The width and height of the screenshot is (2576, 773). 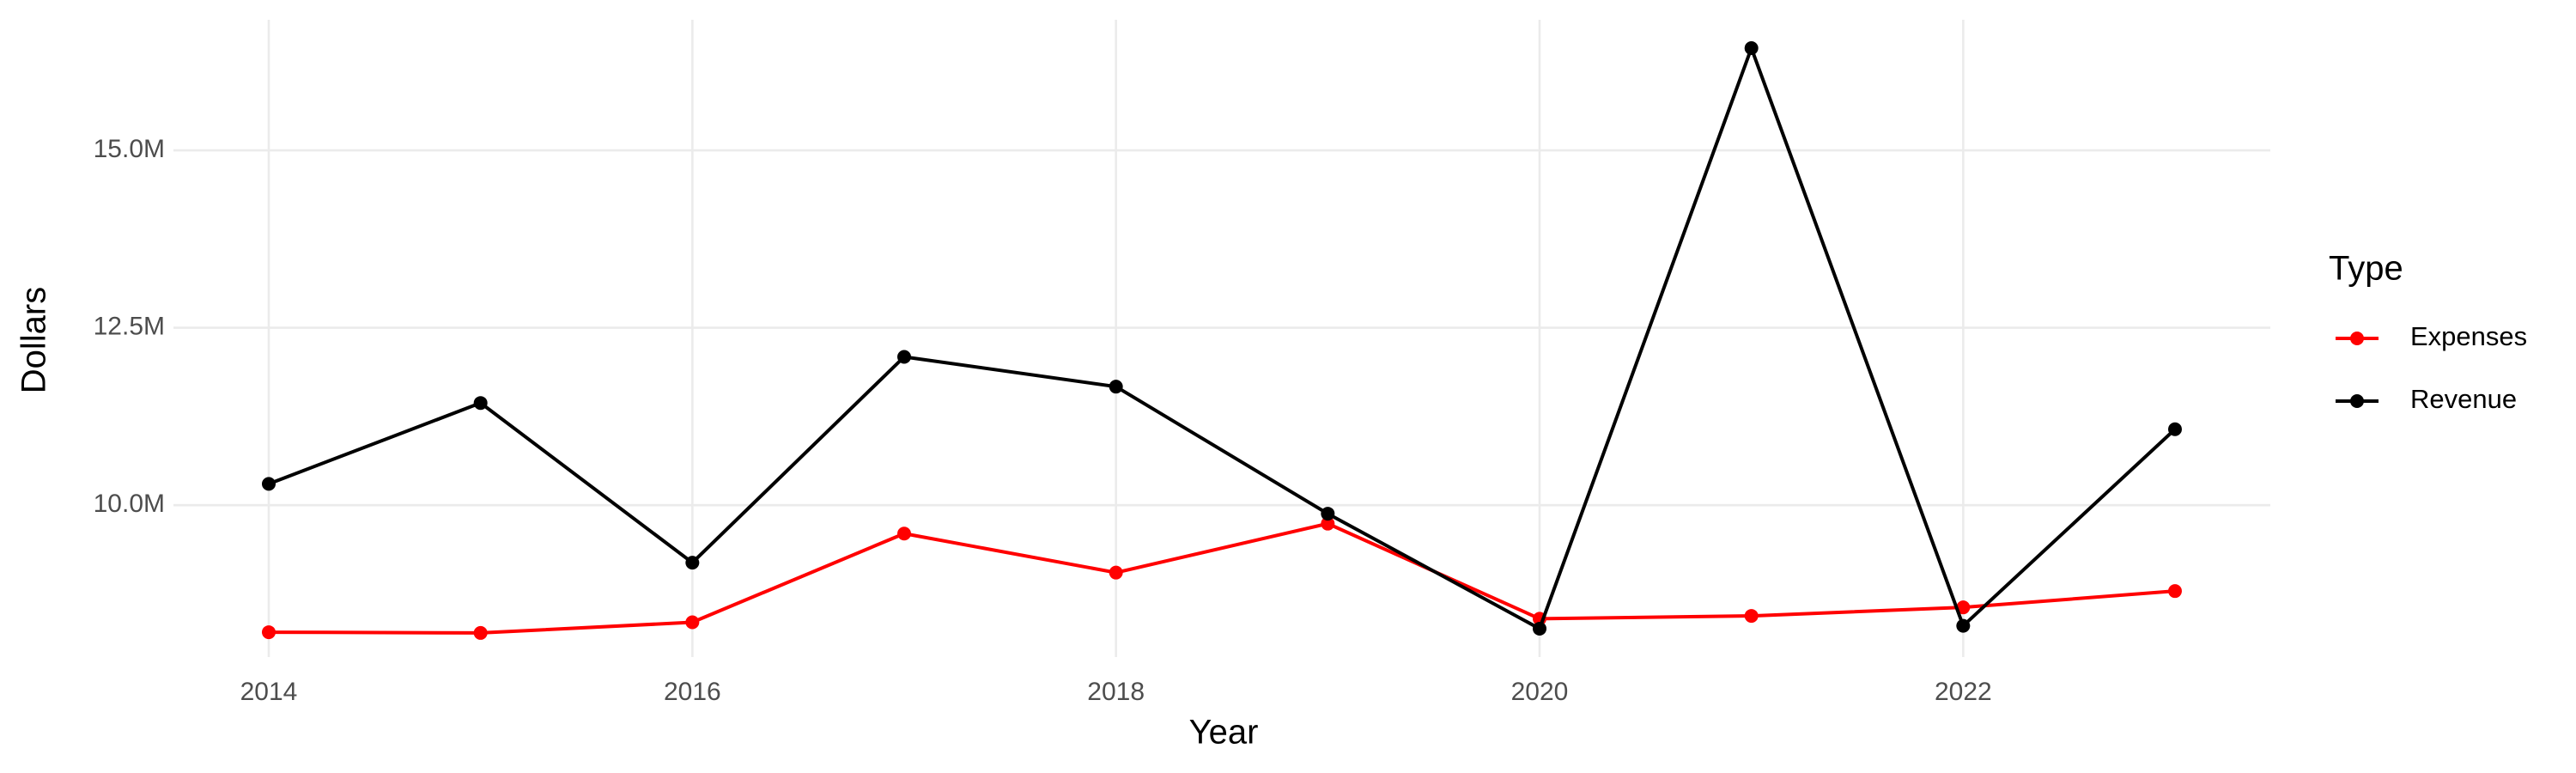 What do you see at coordinates (1224, 733) in the screenshot?
I see `x-axis-title: Year` at bounding box center [1224, 733].